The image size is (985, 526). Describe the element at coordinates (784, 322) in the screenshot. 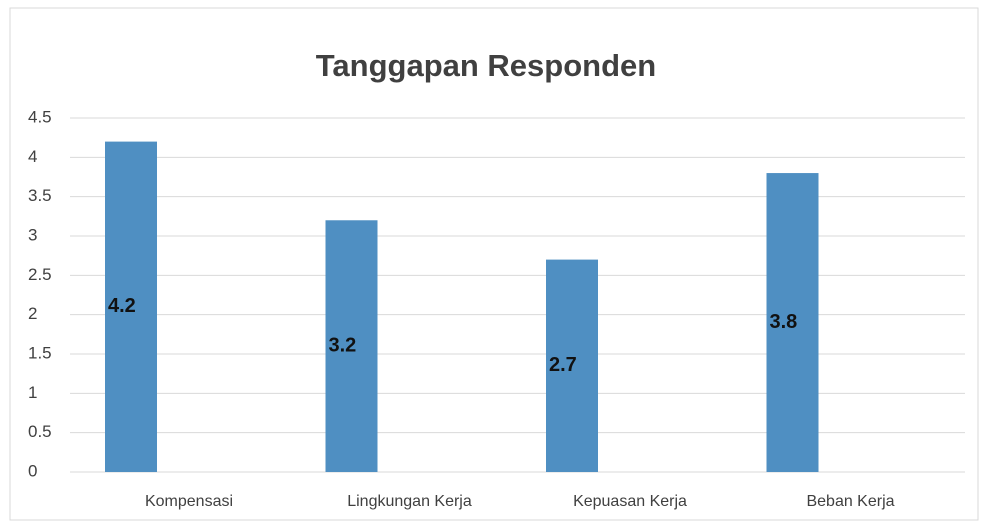

I see `data-label: 3.8` at that location.